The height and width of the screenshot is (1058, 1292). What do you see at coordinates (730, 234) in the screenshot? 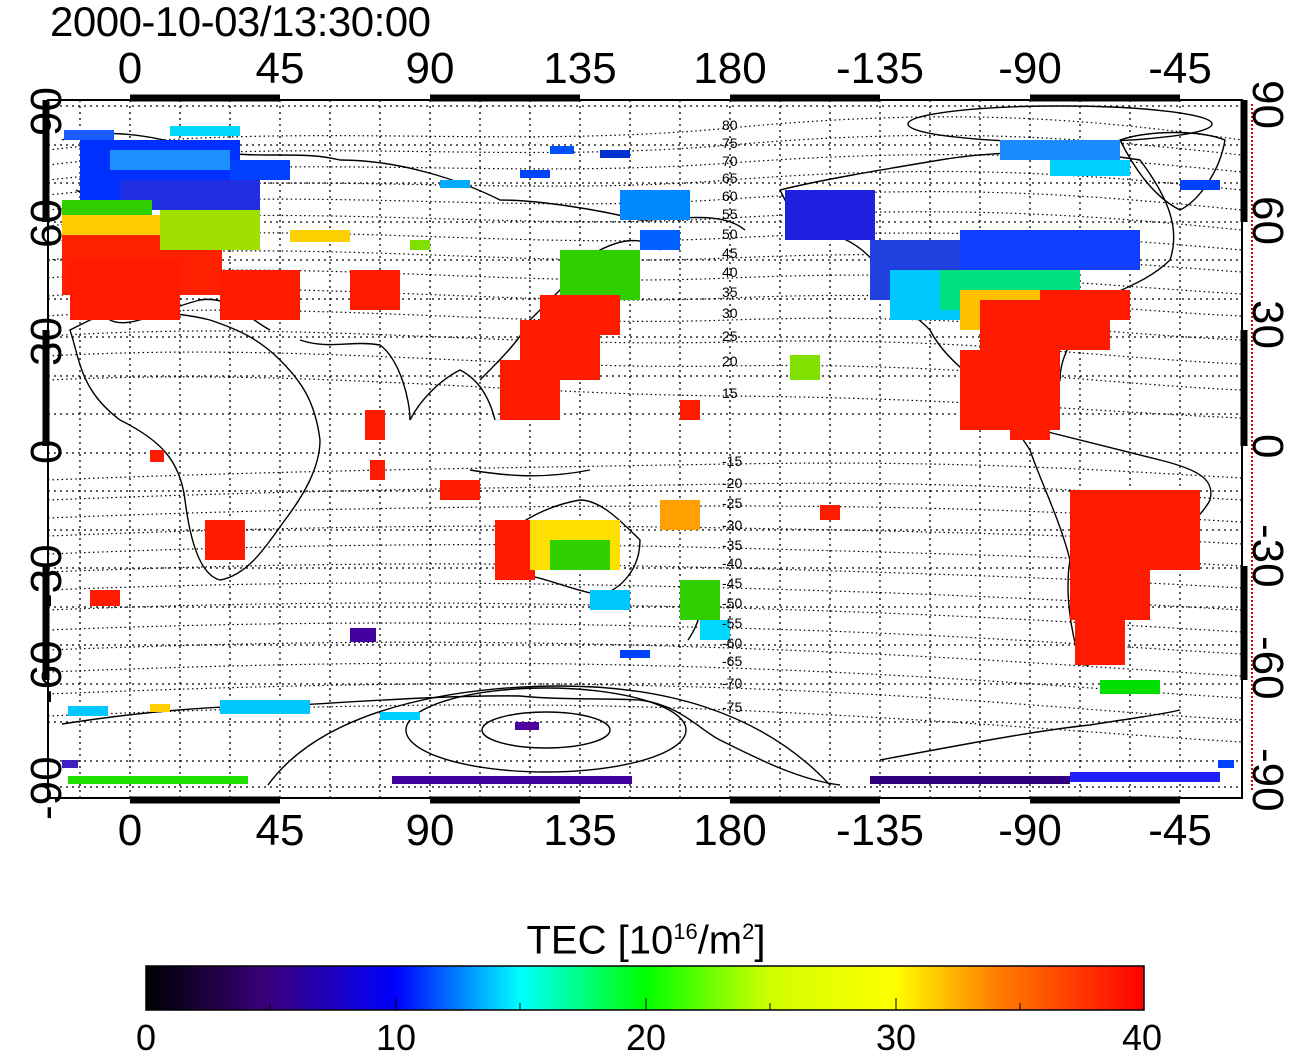
I see `contour-label: 50` at bounding box center [730, 234].